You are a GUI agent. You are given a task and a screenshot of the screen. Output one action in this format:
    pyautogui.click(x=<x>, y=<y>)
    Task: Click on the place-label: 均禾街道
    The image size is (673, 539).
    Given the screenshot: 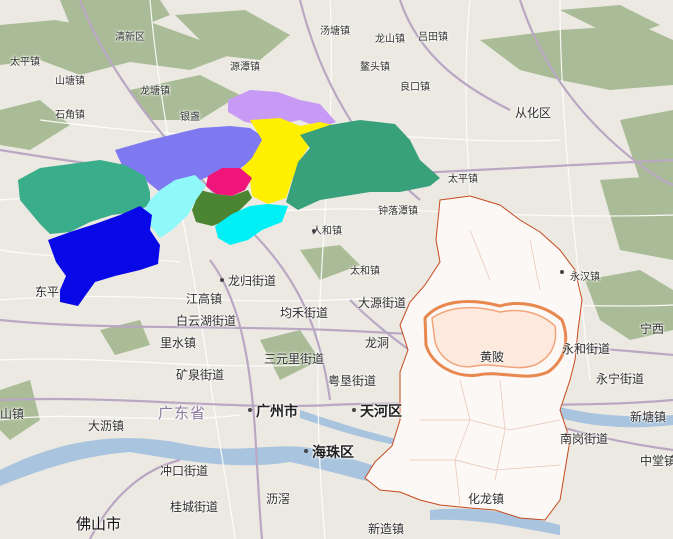 What is the action you would take?
    pyautogui.click(x=304, y=313)
    